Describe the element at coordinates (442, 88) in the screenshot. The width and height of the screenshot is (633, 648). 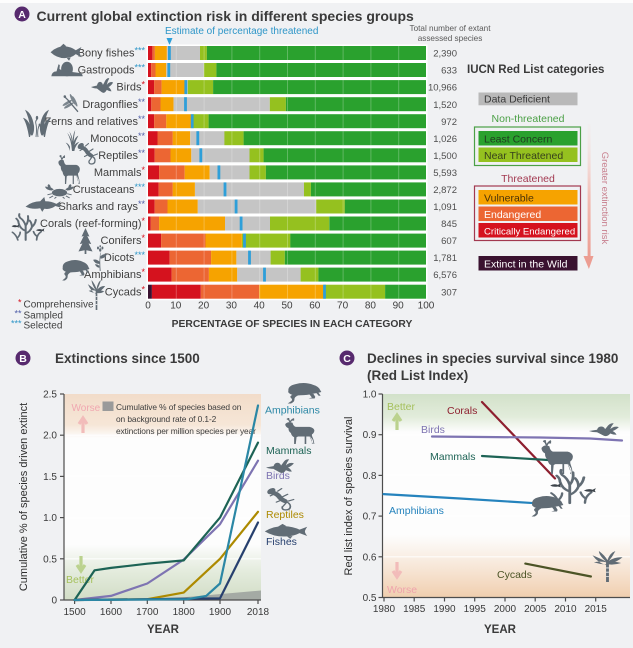
I see `svg-text: 10,966` at that location.